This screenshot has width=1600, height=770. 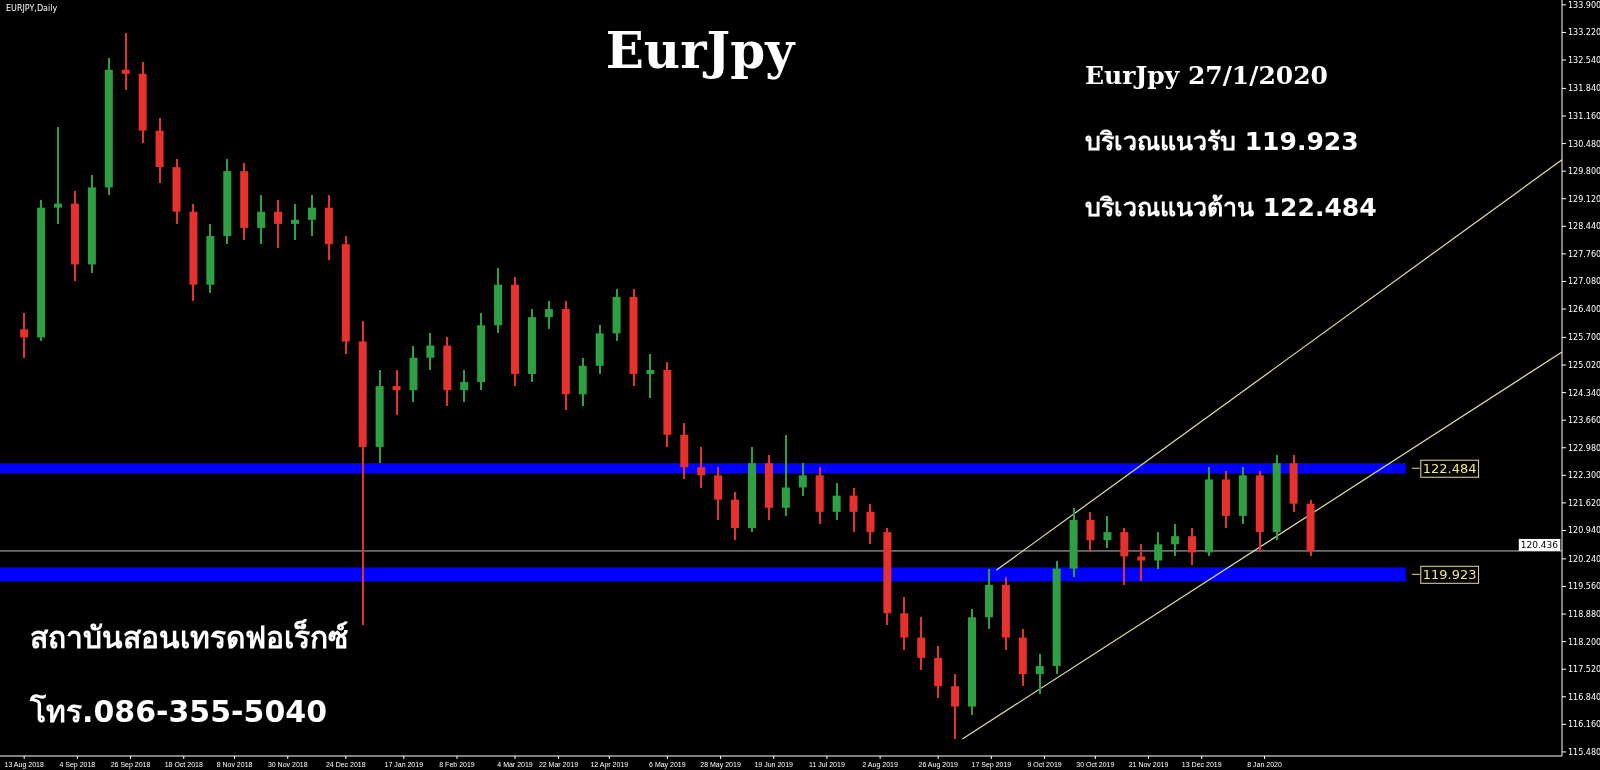 What do you see at coordinates (1222, 141) in the screenshot?
I see `annotation: บริเวณแนวรับ 119.923` at bounding box center [1222, 141].